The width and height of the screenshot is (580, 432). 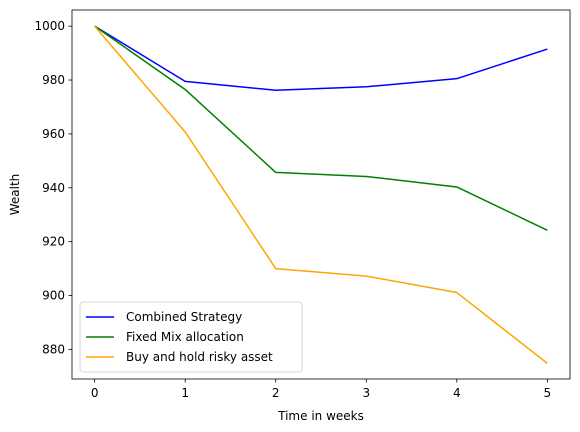 What do you see at coordinates (320, 416) in the screenshot?
I see `x-axis-label: Time in weeks` at bounding box center [320, 416].